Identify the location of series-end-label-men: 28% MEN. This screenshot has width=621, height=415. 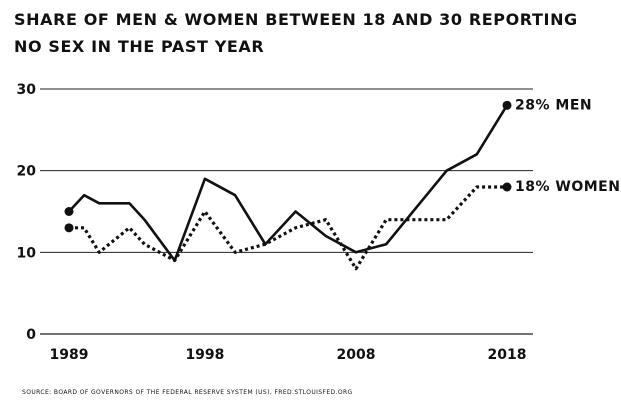
(553, 105).